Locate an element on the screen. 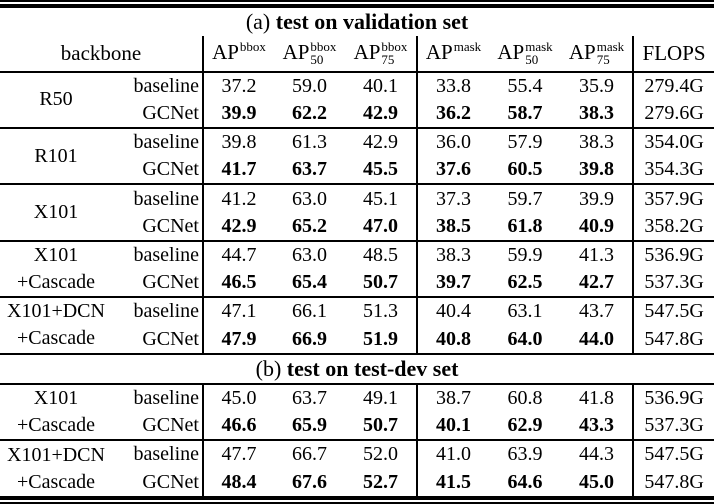 This screenshot has width=714, height=504. backbone-cell: R101 is located at coordinates (56, 155).